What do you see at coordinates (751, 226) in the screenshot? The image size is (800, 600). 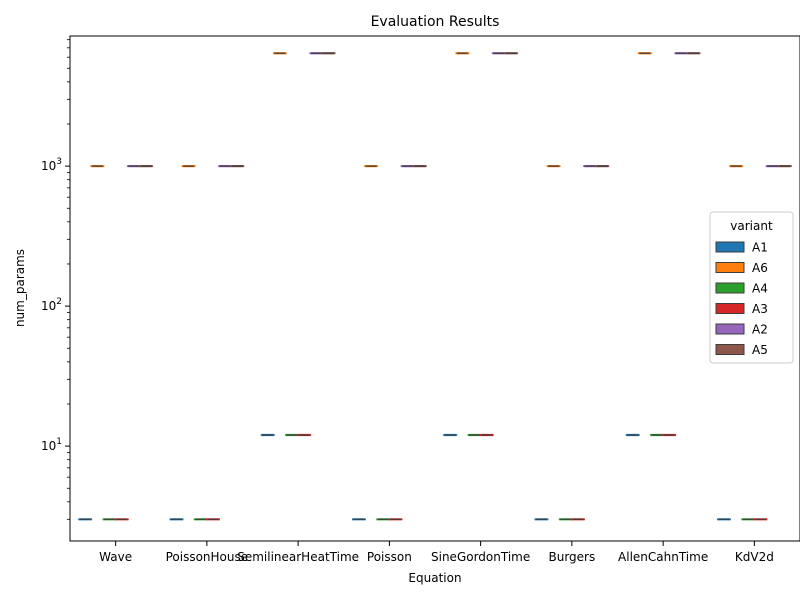 I see `legend-title: variant` at bounding box center [751, 226].